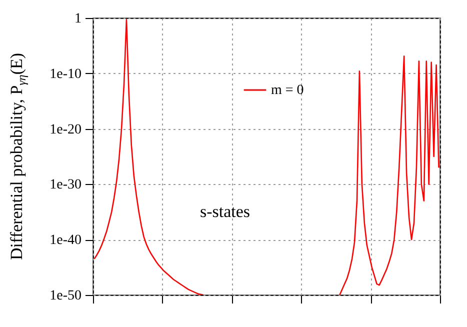  I want to click on y-tick-label: 1e-30, so click(66, 185).